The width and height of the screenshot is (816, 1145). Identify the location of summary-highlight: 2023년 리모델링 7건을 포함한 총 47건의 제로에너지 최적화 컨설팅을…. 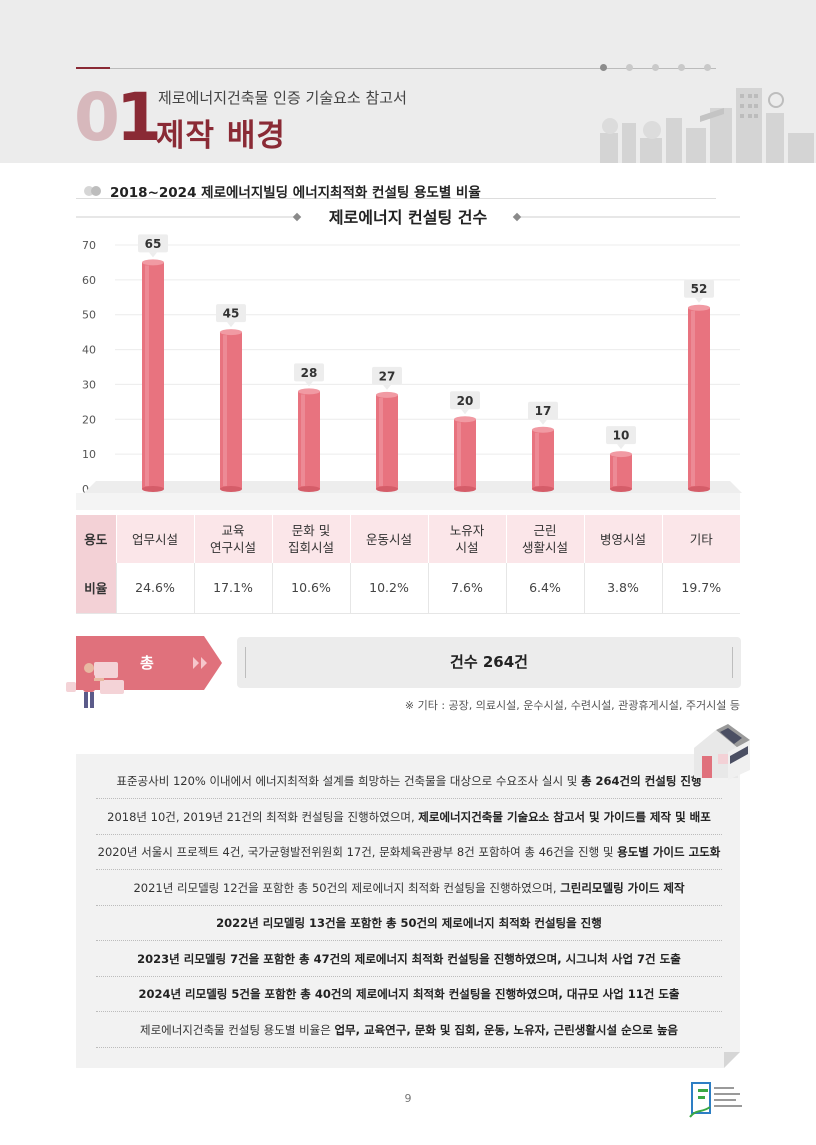
(409, 958).